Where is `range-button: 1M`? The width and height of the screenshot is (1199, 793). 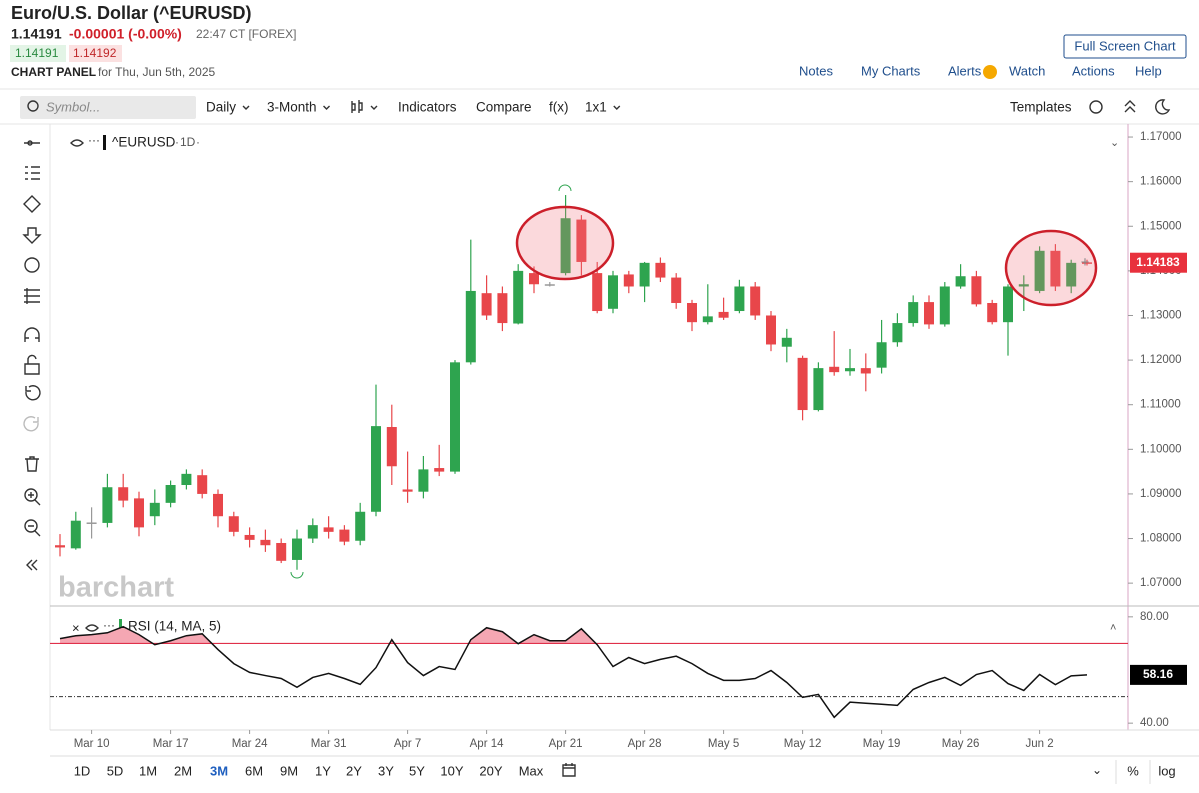 range-button: 1M is located at coordinates (148, 770).